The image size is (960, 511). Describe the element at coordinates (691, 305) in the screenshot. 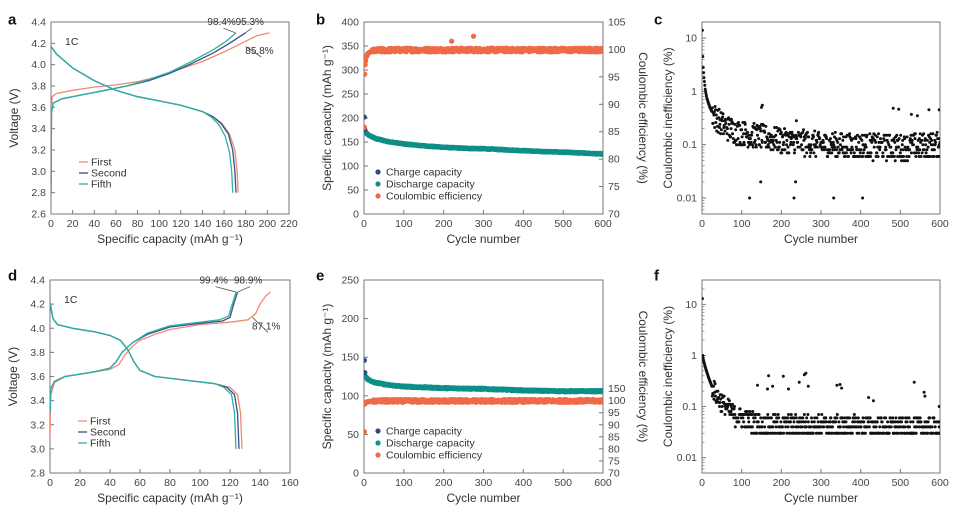

I see `y-tick-label: 10` at that location.